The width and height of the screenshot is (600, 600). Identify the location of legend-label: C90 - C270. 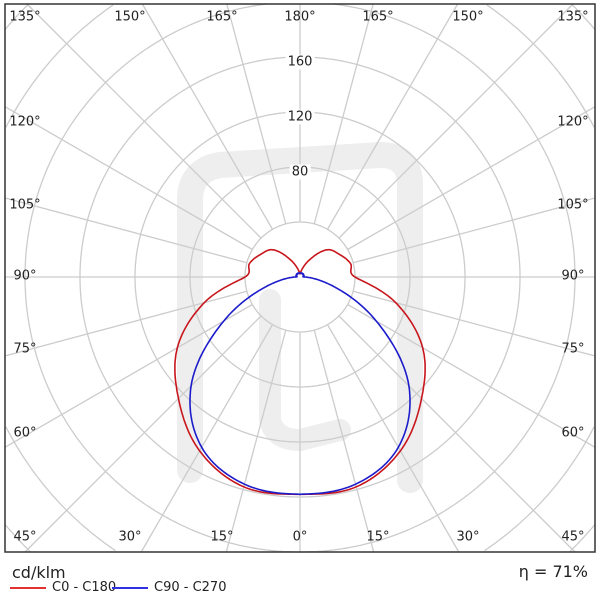
(190, 587).